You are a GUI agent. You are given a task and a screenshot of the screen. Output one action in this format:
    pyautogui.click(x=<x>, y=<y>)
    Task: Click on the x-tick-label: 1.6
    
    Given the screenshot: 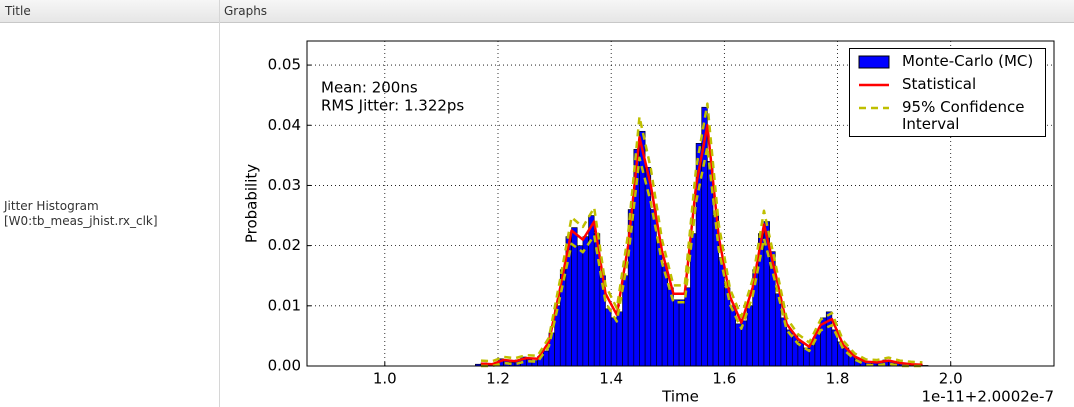 What is the action you would take?
    pyautogui.click(x=724, y=379)
    